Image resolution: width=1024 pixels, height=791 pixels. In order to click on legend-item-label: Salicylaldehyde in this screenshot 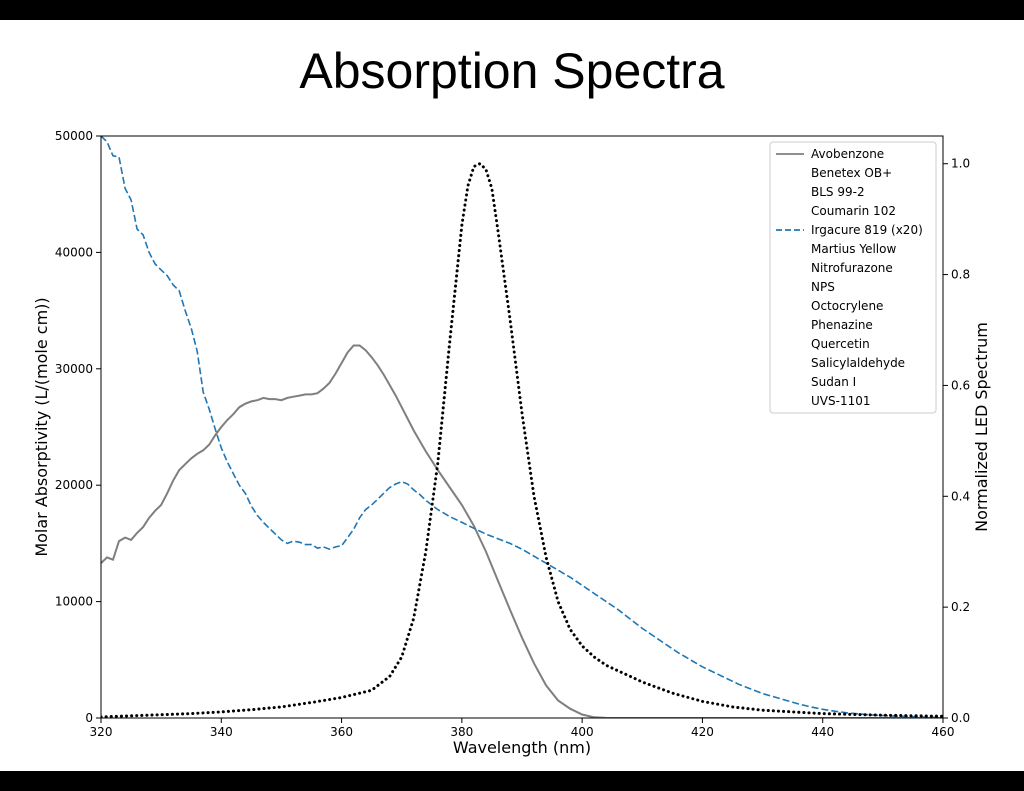, I will do `click(858, 363)`.